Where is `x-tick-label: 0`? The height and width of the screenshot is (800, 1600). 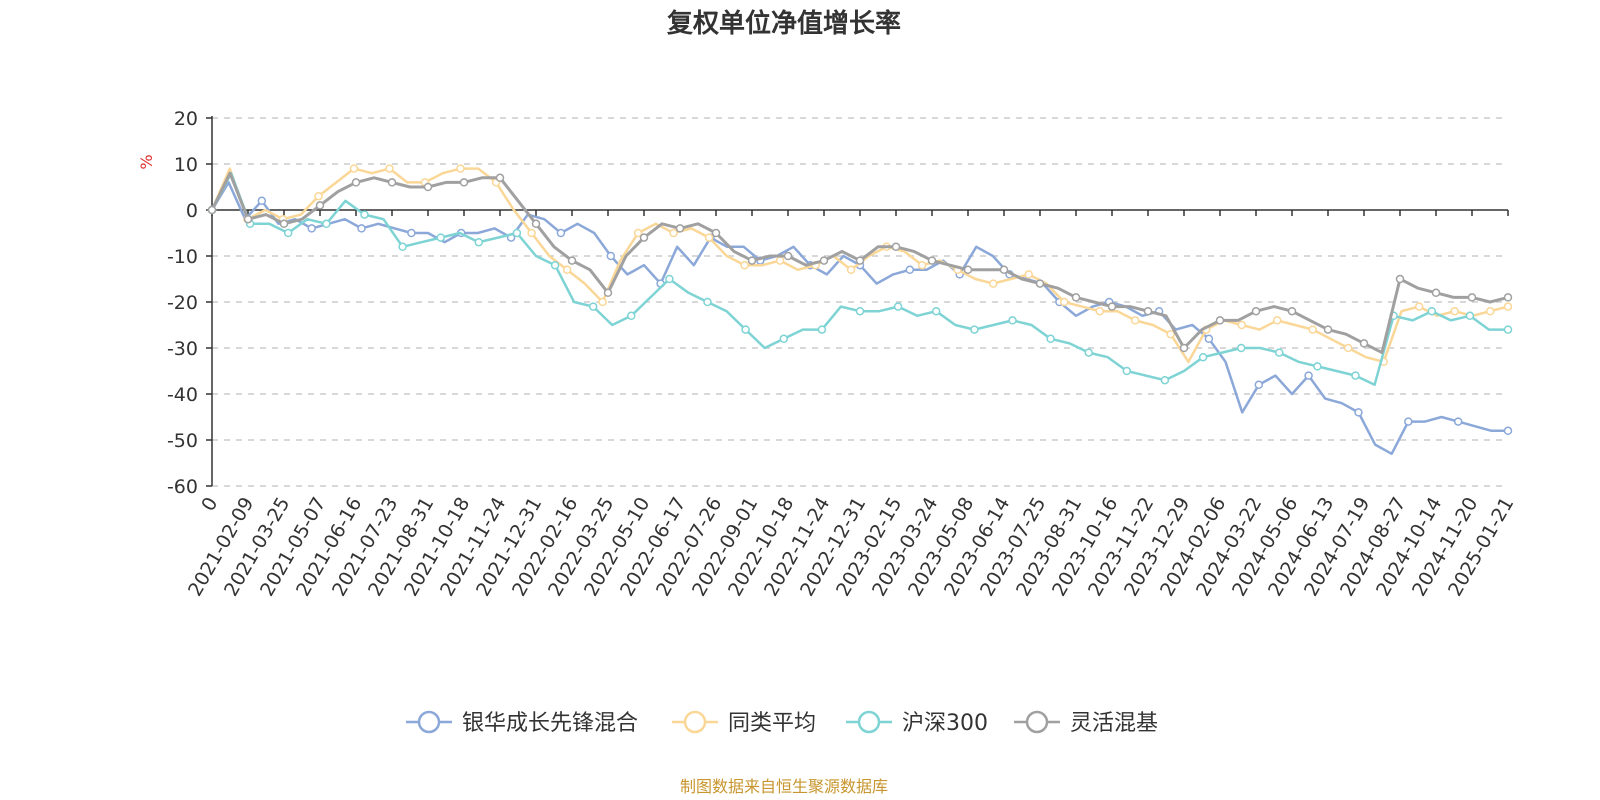
x-tick-label: 0 is located at coordinates (209, 504).